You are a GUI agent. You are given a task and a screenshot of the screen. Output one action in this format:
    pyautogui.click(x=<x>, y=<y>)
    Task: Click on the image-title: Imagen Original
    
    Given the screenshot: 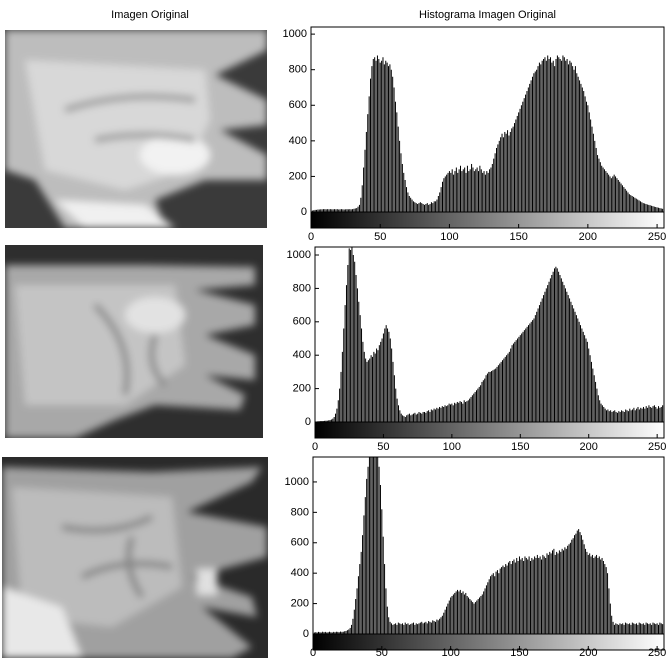 What is the action you would take?
    pyautogui.click(x=150, y=15)
    